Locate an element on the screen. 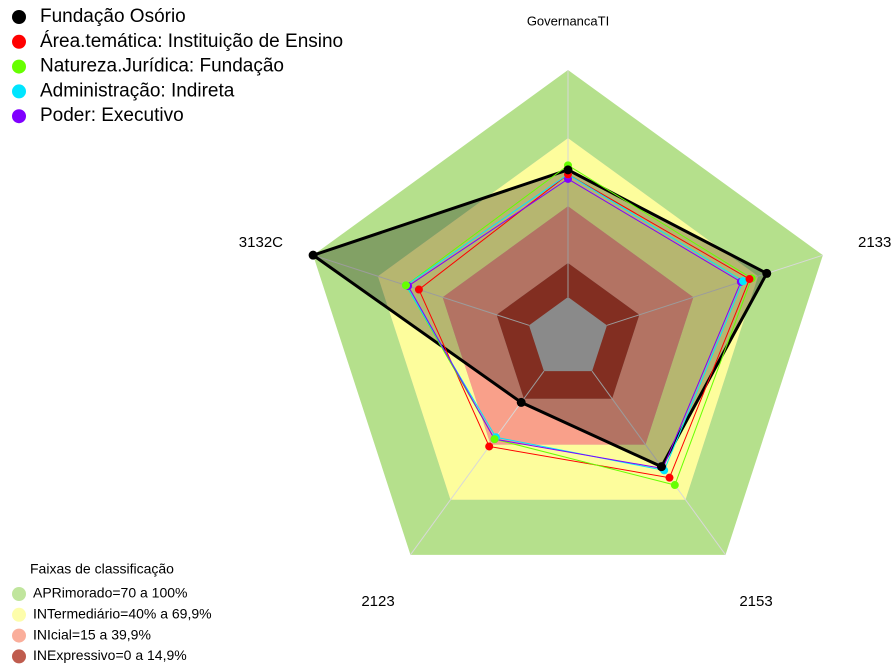 The height and width of the screenshot is (668, 893). axis-label: GovernancaTI is located at coordinates (568, 20).